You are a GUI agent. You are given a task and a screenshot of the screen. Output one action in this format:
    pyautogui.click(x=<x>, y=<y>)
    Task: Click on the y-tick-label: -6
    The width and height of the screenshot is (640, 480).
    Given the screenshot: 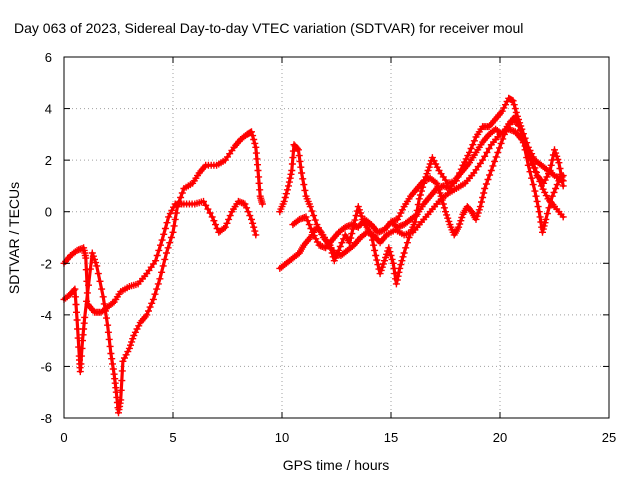 What is the action you would take?
    pyautogui.click(x=46, y=366)
    